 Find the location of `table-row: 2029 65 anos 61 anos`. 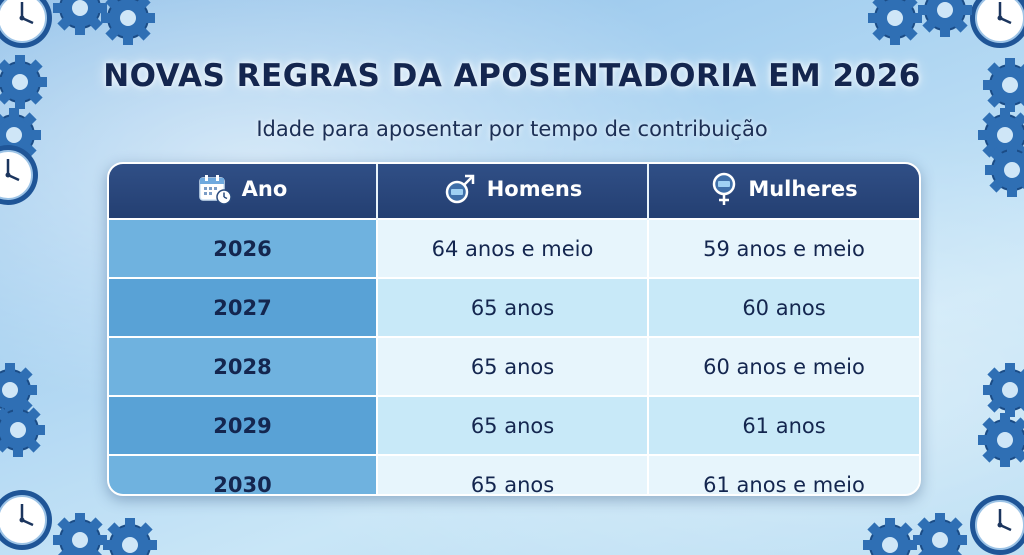

table-row: 2029 65 anos 61 anos is located at coordinates (514, 425).